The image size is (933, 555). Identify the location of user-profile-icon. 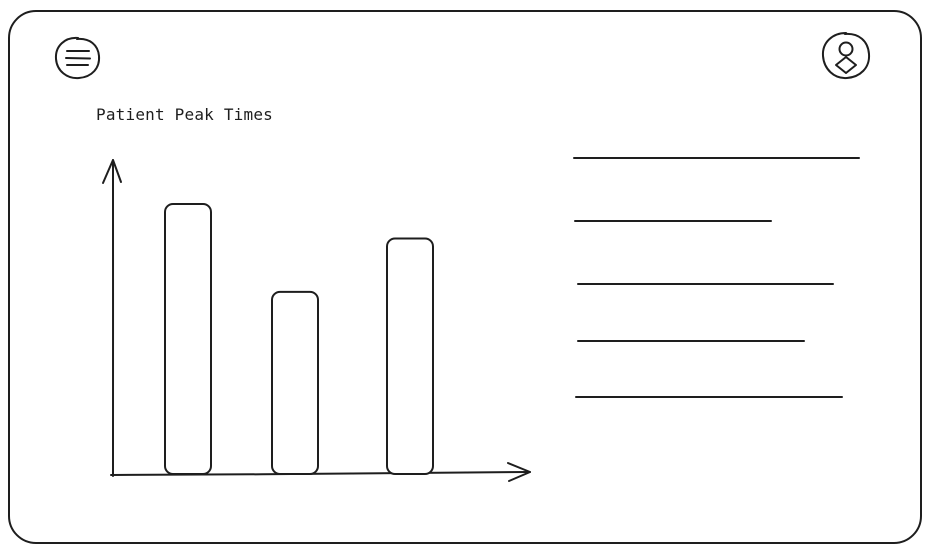
(846, 56).